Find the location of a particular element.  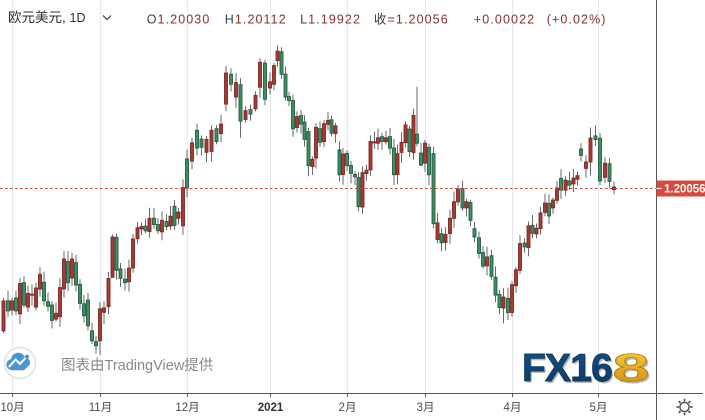

svg-text: 10月 is located at coordinates (12, 408).